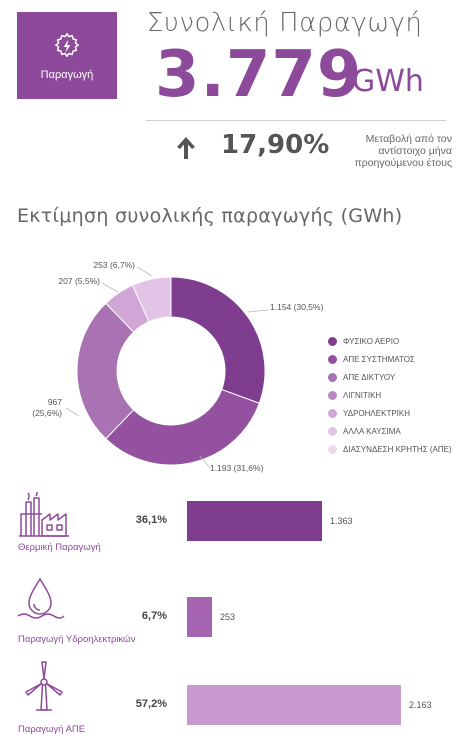 Image resolution: width=466 pixels, height=747 pixels. What do you see at coordinates (77, 639) in the screenshot?
I see `bar-category-label: Παραγωγή Υδροηλεκτρικών` at bounding box center [77, 639].